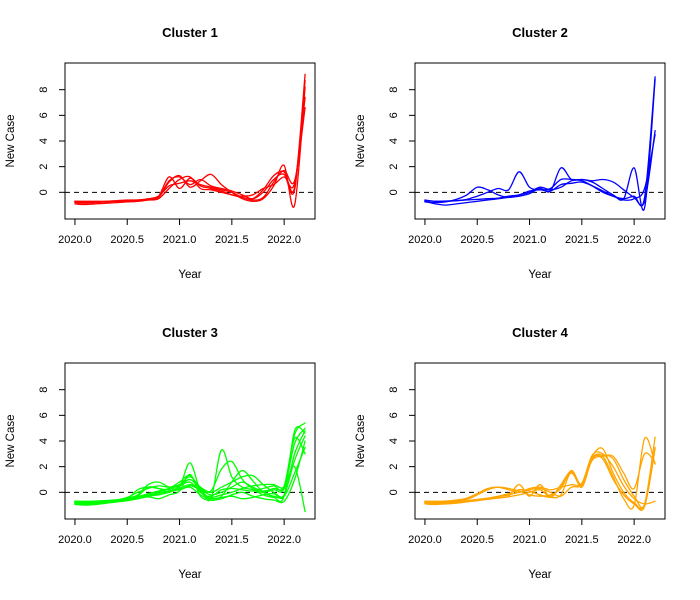 This screenshot has height=600, width=700. I want to click on chart-title: Cluster 4, so click(540, 332).